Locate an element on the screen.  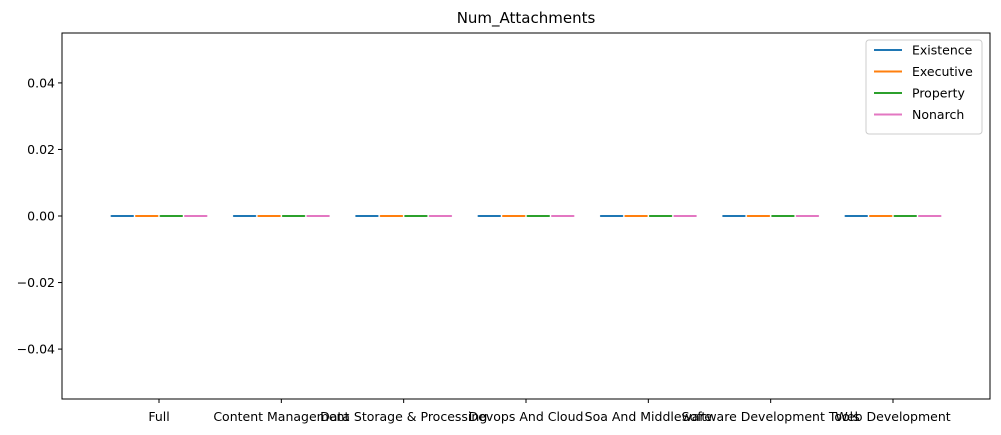
y-axis: −0.04 −0.02 0.00 0.02 0.04 is located at coordinates (39, 216).